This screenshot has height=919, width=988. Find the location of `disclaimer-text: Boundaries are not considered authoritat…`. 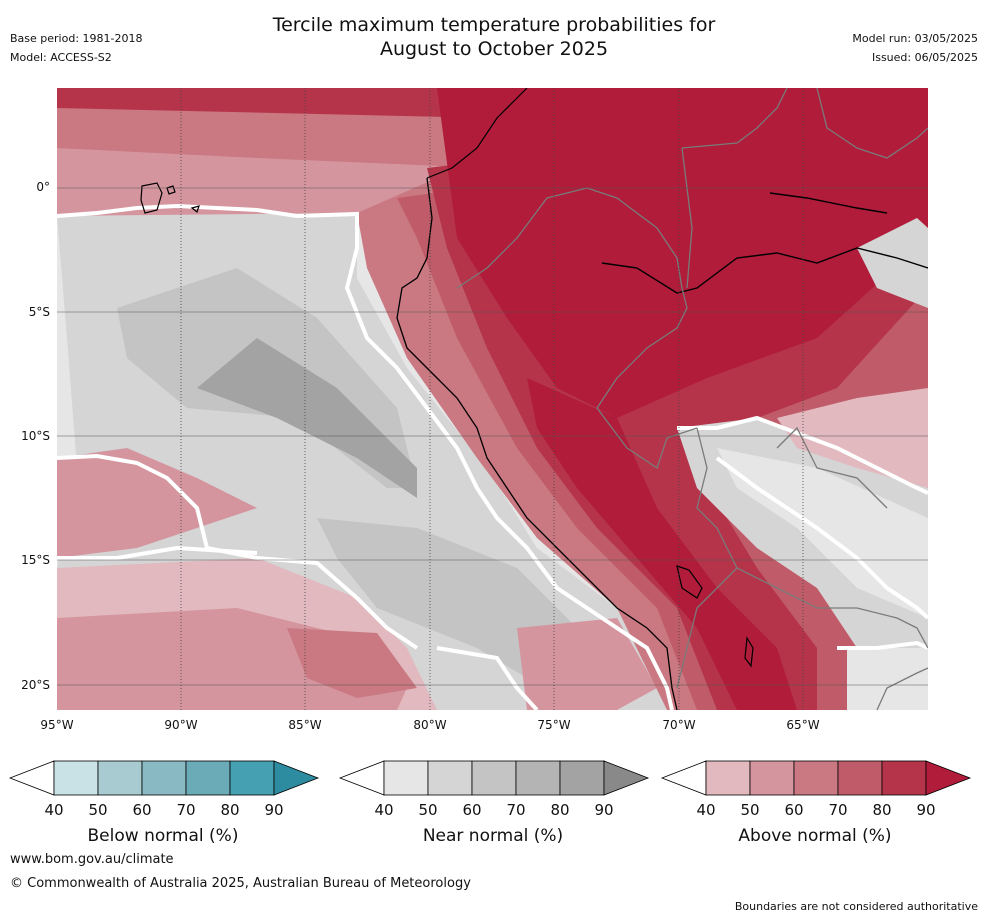

disclaimer-text: Boundaries are not considered authoritat… is located at coordinates (856, 906).